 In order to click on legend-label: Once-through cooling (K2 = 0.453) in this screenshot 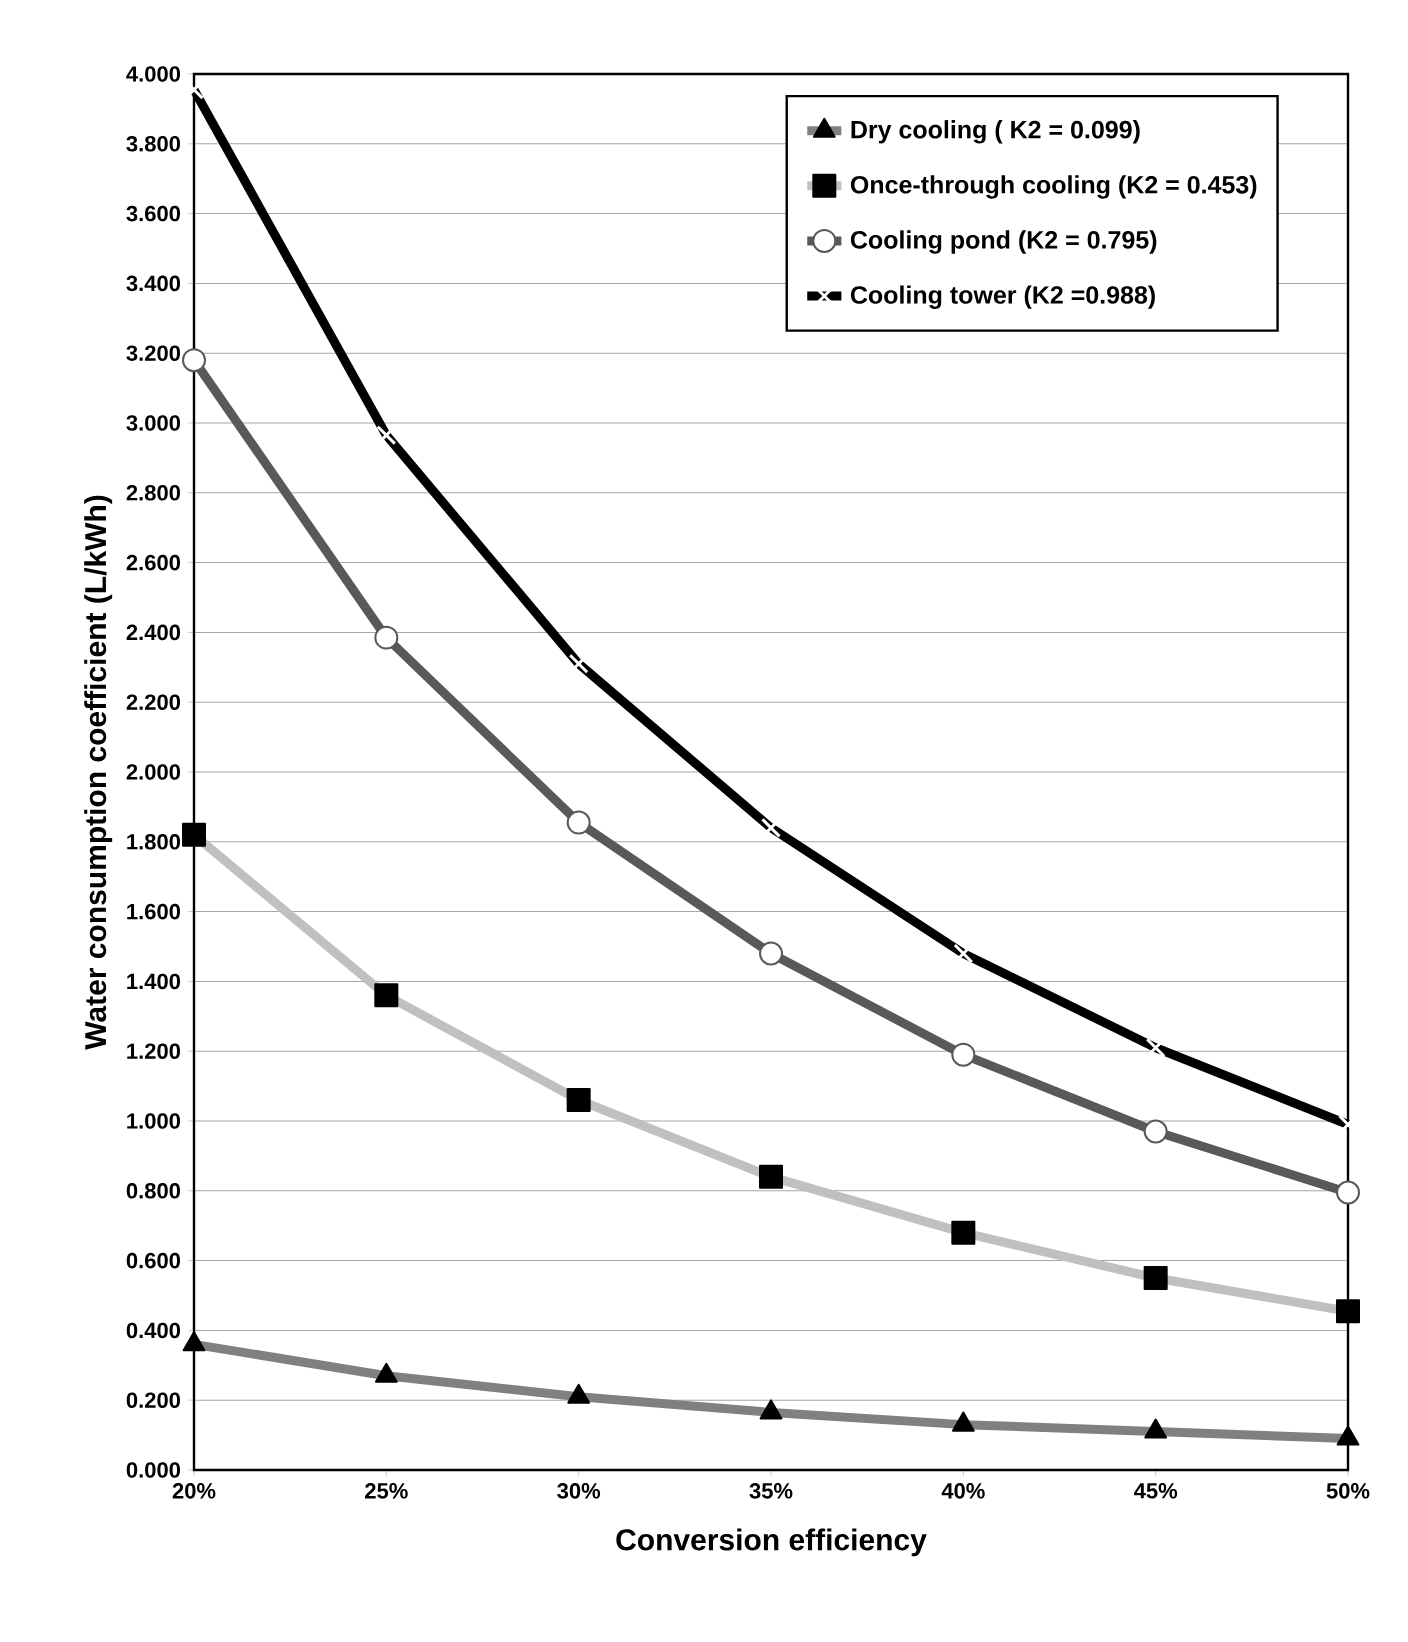, I will do `click(1053, 187)`.